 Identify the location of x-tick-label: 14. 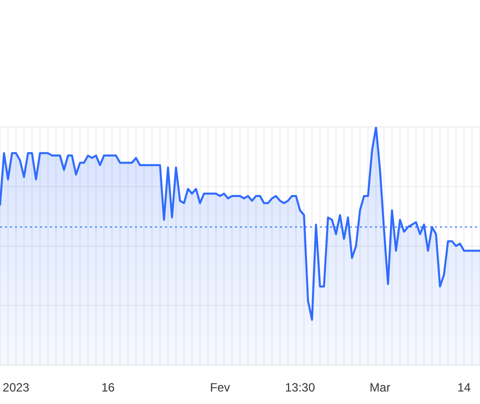
(464, 387).